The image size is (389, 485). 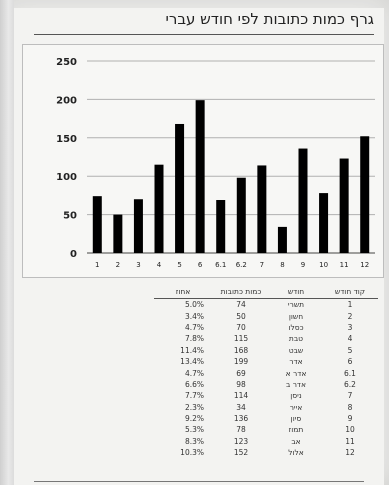 What do you see at coordinates (194, 419) in the screenshot?
I see `cell-percent: 9.2%` at bounding box center [194, 419].